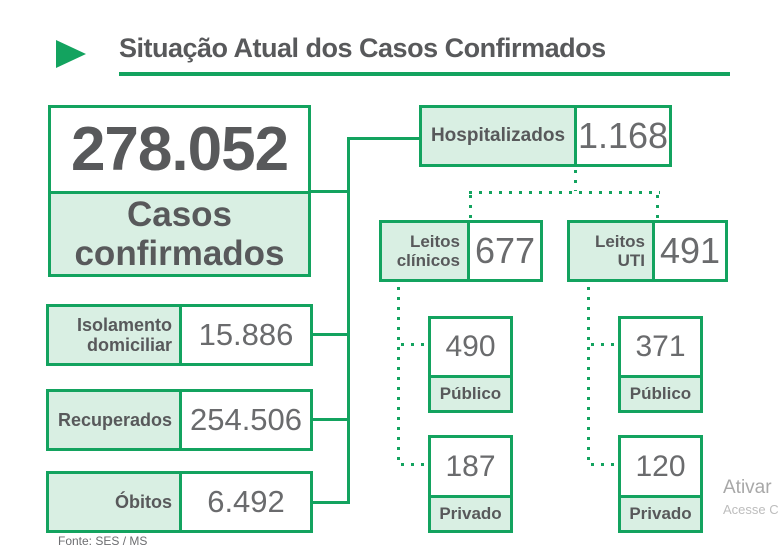  Describe the element at coordinates (330, 502) in the screenshot. I see `connector-deaths-line` at that location.